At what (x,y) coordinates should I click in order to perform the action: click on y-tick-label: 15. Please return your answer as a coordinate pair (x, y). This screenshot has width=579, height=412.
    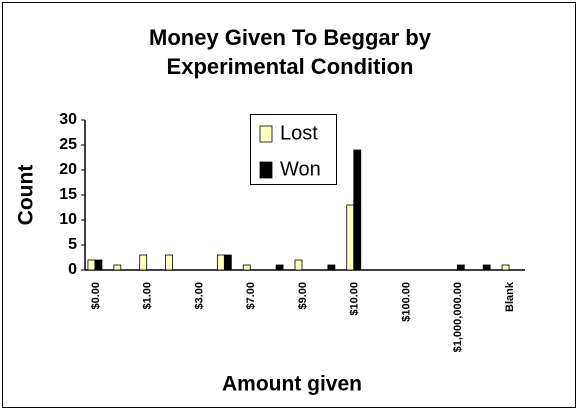
    Looking at the image, I should click on (68, 194).